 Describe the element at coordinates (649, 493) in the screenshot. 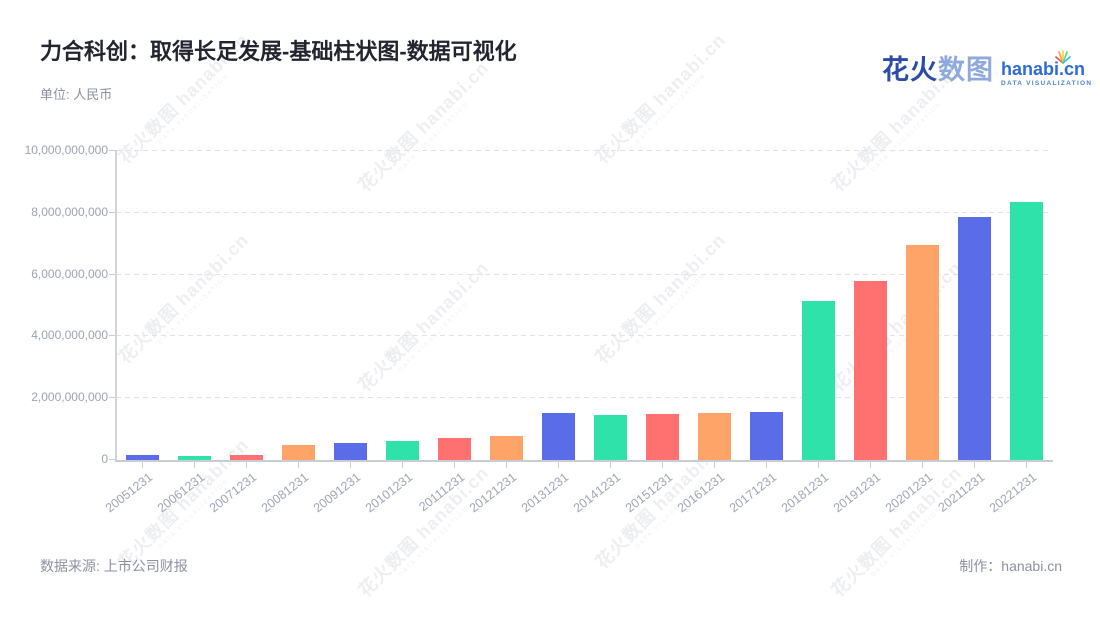

I see `x-axis-label: 20151231` at that location.